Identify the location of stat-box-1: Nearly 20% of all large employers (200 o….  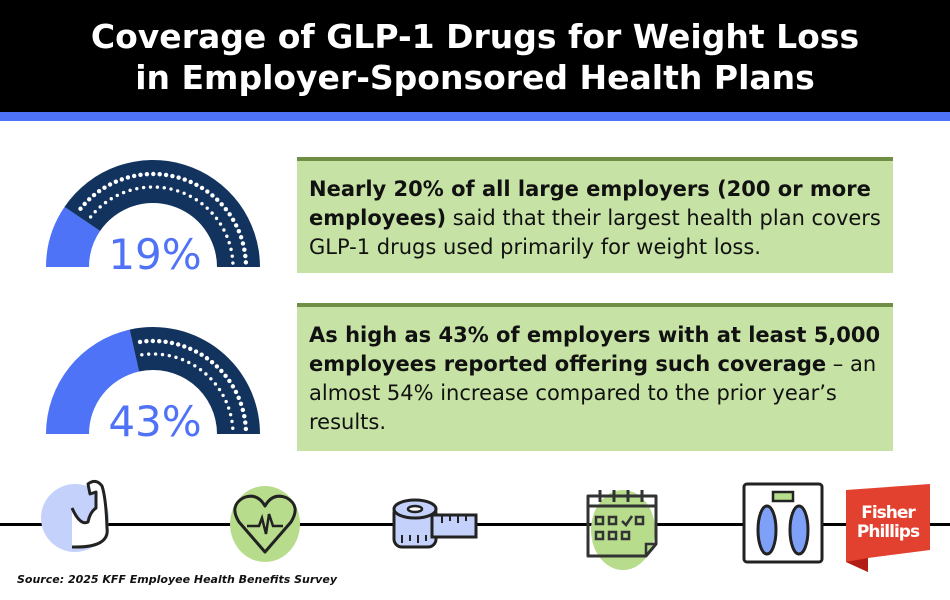
(595, 215).